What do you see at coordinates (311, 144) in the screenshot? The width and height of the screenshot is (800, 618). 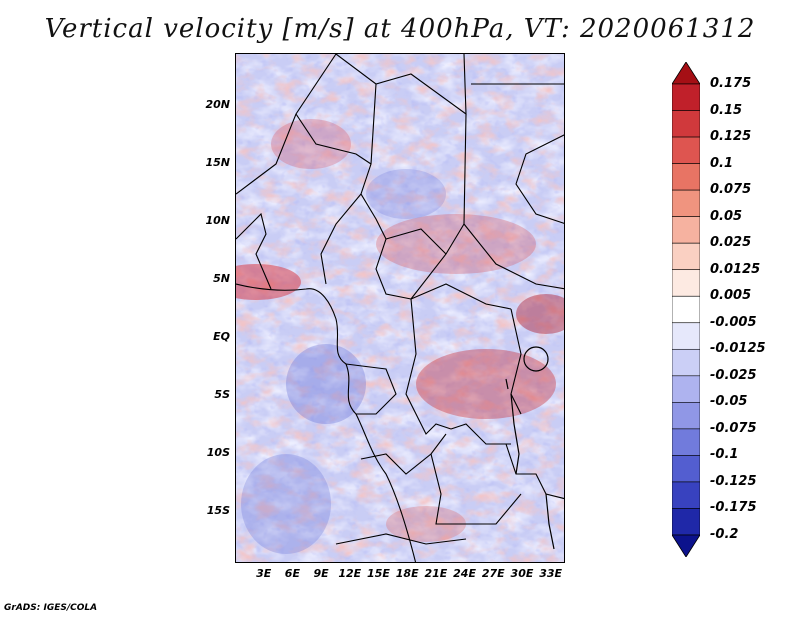 I see `rising-zone-sahara` at bounding box center [311, 144].